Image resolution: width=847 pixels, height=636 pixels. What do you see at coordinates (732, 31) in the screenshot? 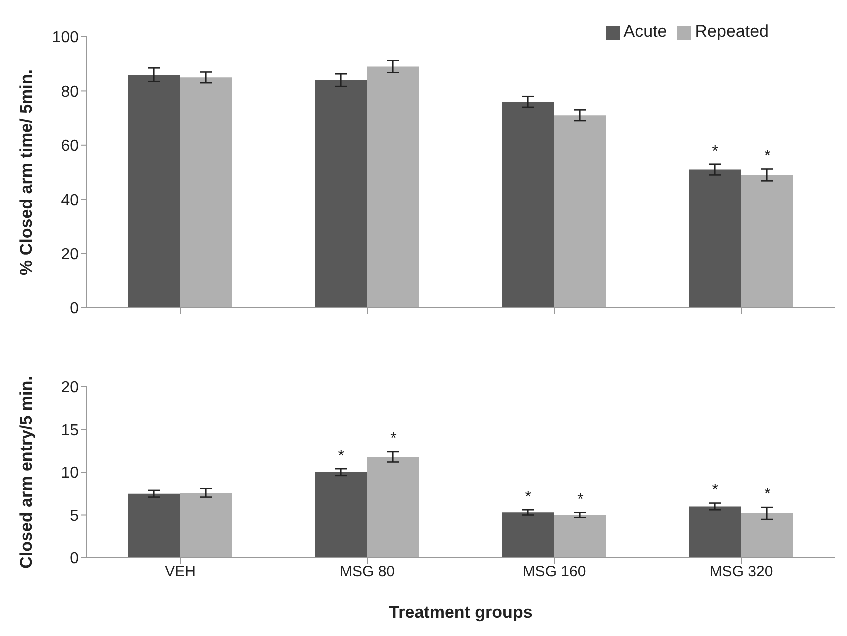
I see `legend-label: Repeated` at bounding box center [732, 31].